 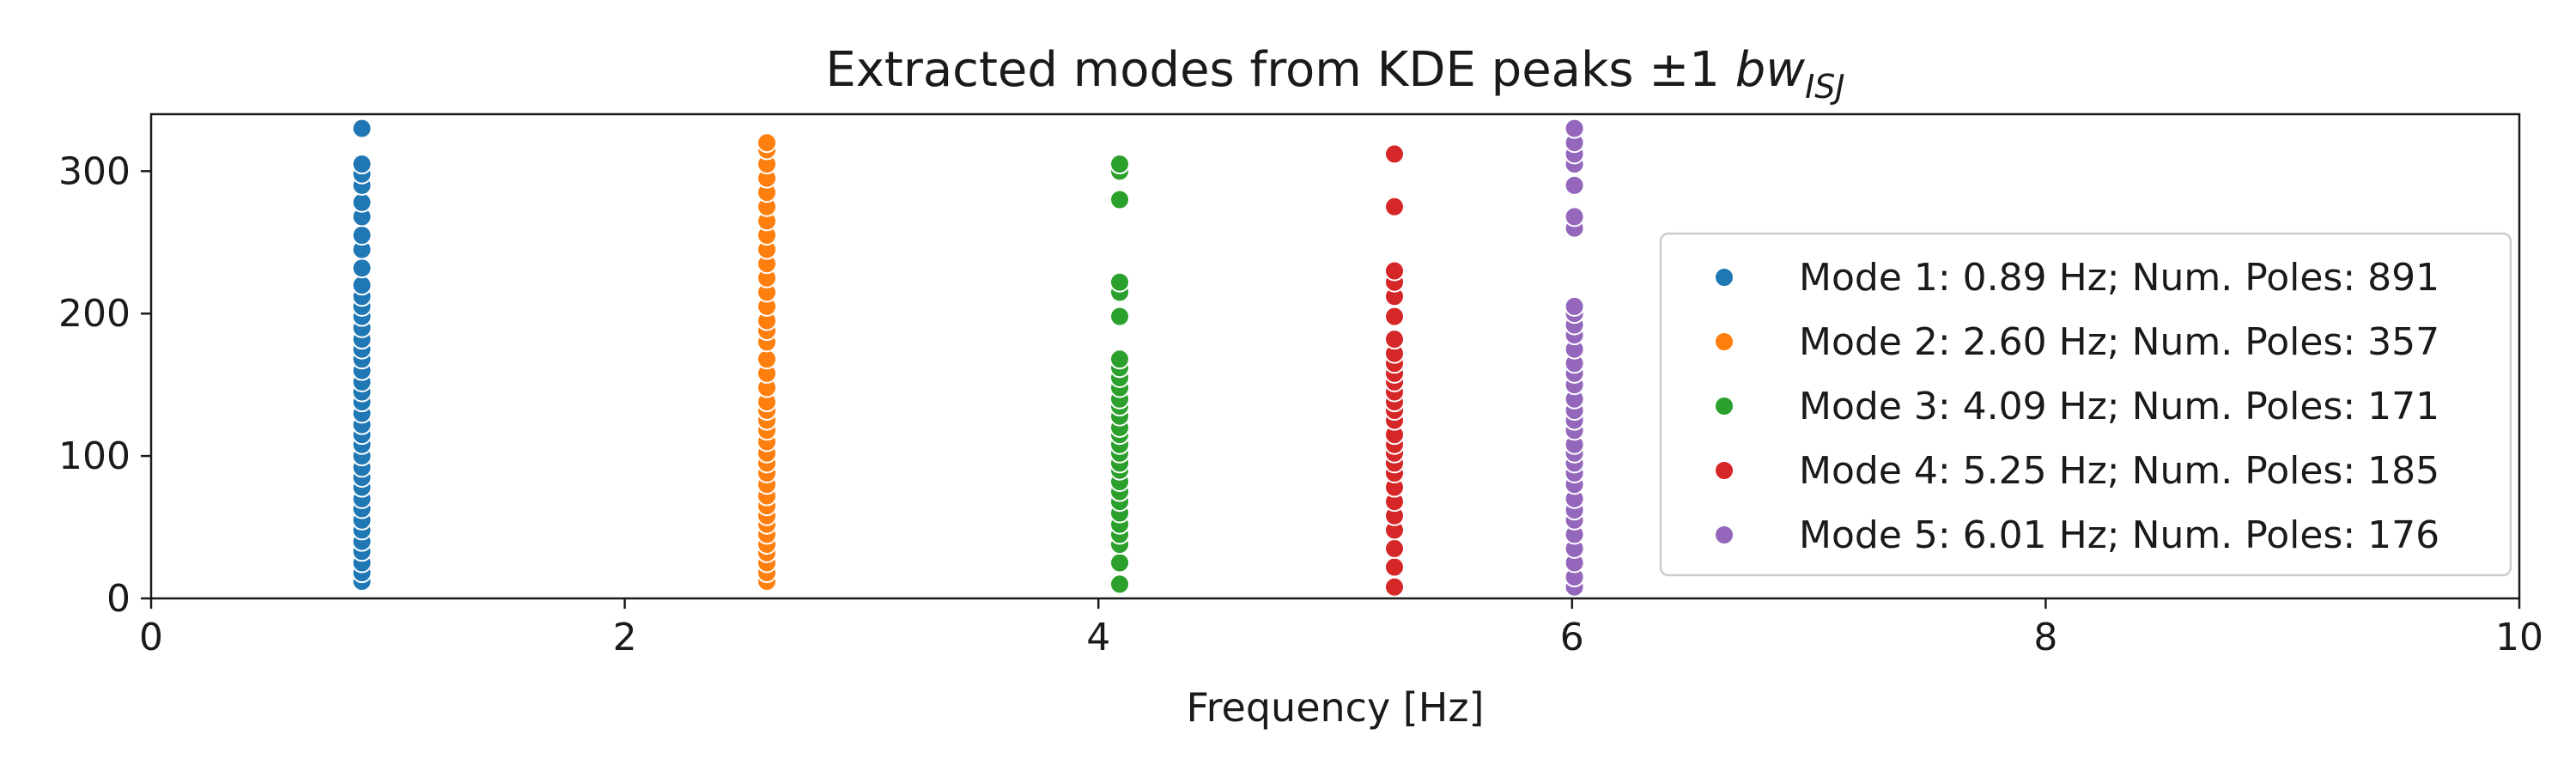 What do you see at coordinates (94, 171) in the screenshot?
I see `y-tick-label-300: 300` at bounding box center [94, 171].